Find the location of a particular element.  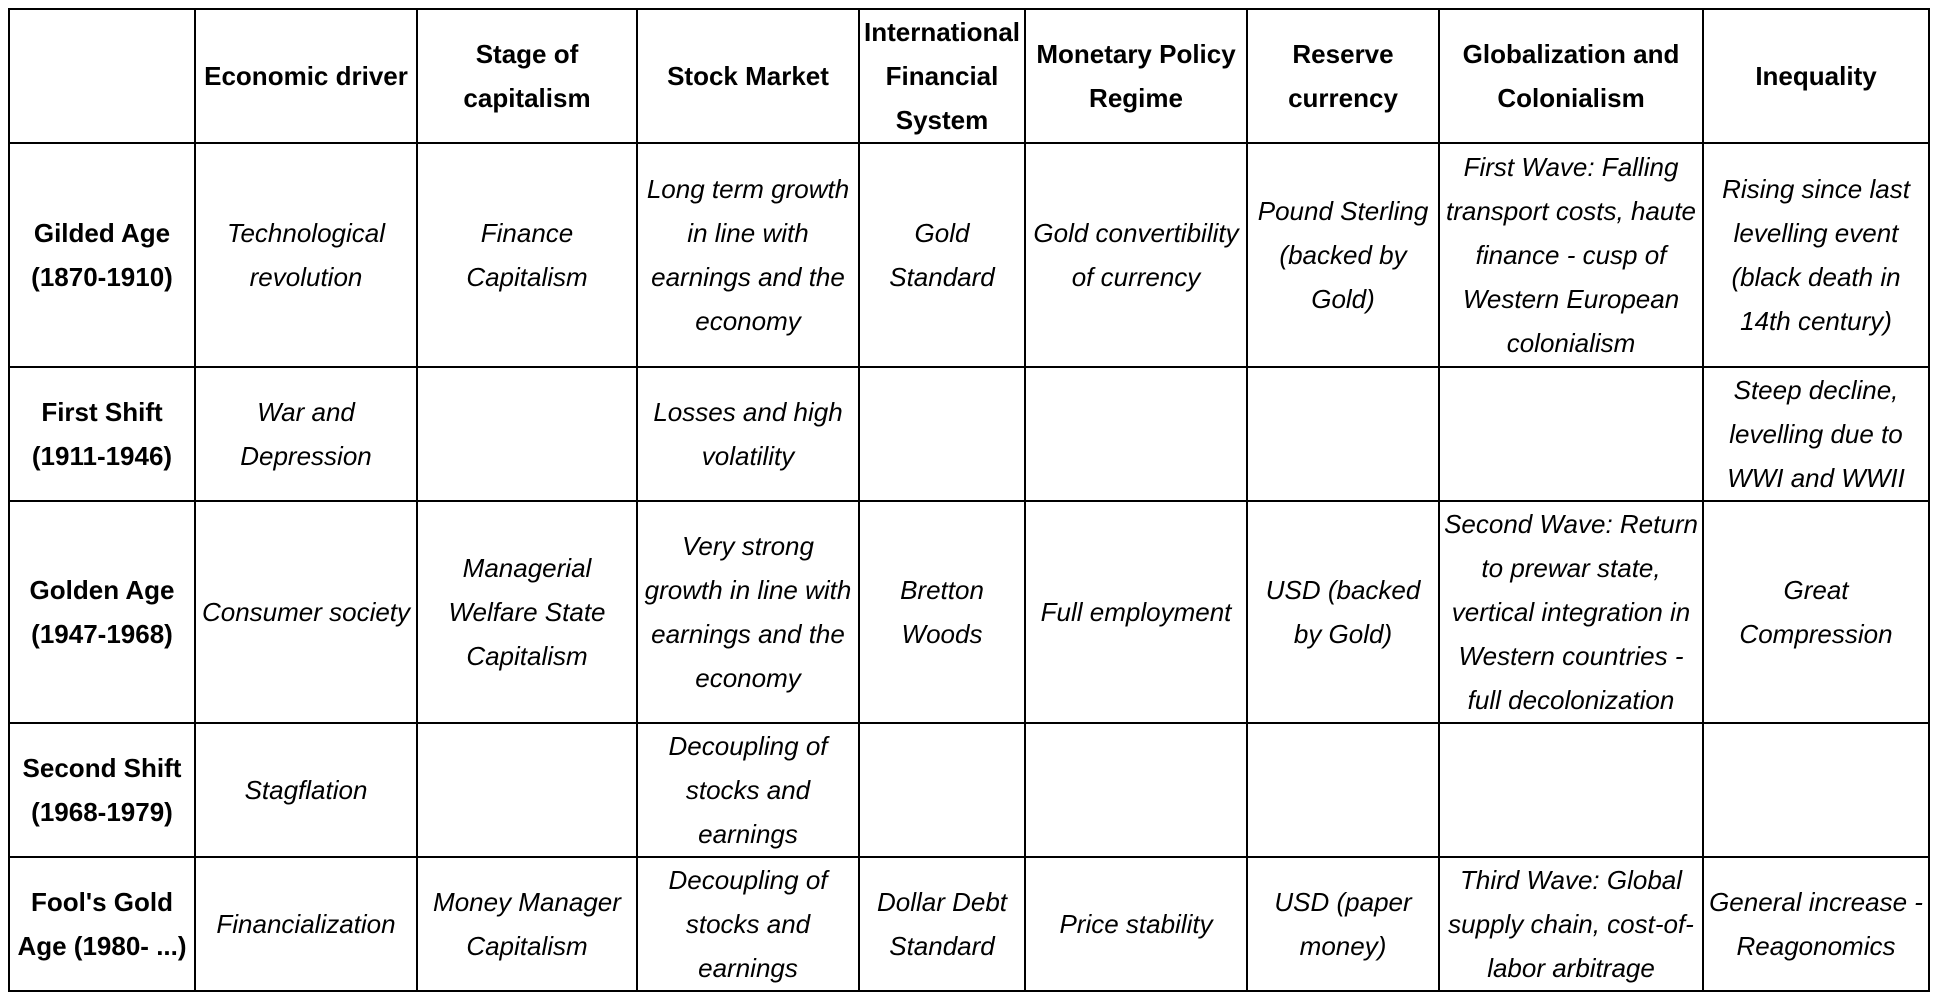

table-cell: Gold convertibility of currency is located at coordinates (1136, 255).